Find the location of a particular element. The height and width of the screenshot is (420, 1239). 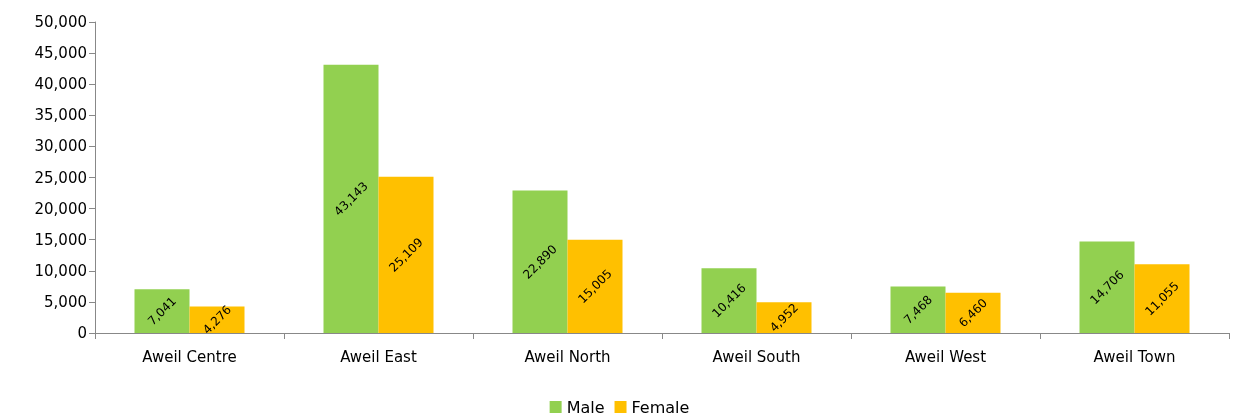

y-tick-label: 15,000 is located at coordinates (60, 239).